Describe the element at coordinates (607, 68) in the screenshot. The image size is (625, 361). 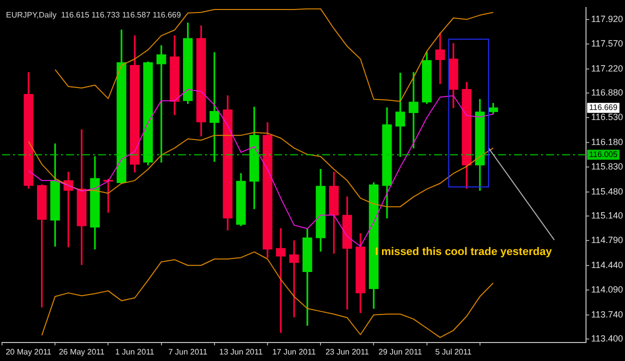
I see `y-tick-label: 117.220` at that location.